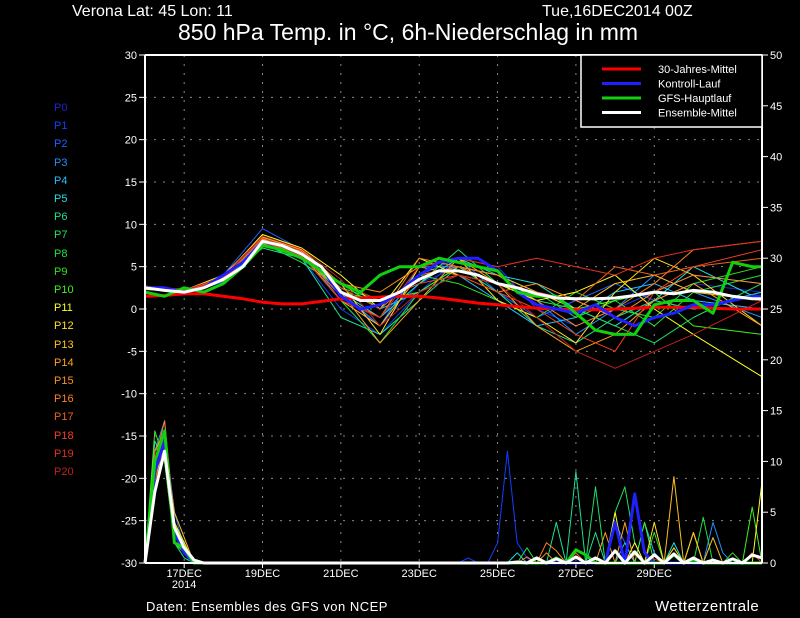  What do you see at coordinates (776, 56) in the screenshot?
I see `y-right-tick-label: 50` at bounding box center [776, 56].